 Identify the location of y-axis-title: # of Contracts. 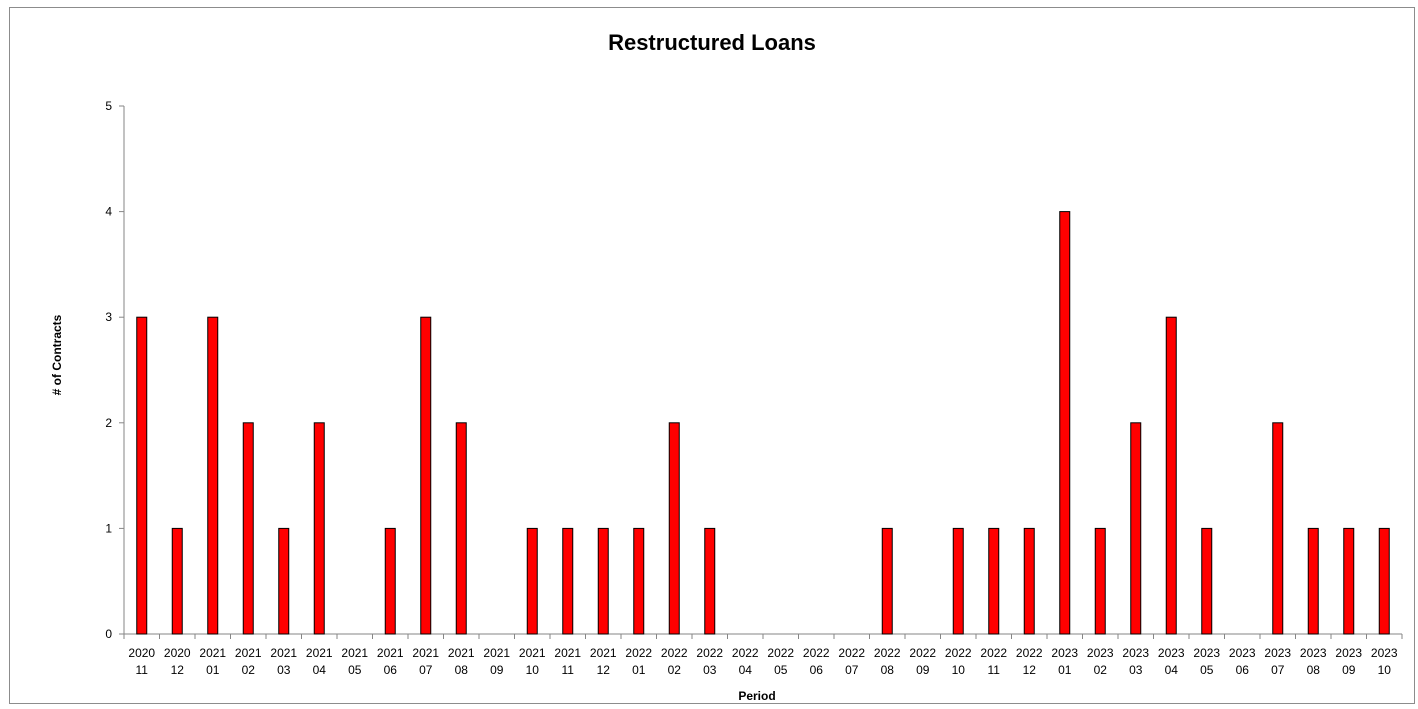
(57, 354).